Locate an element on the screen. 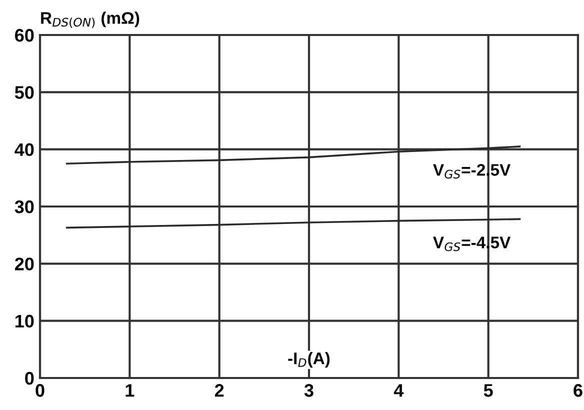 The height and width of the screenshot is (410, 584). x-tick-label: 0 is located at coordinates (40, 390).